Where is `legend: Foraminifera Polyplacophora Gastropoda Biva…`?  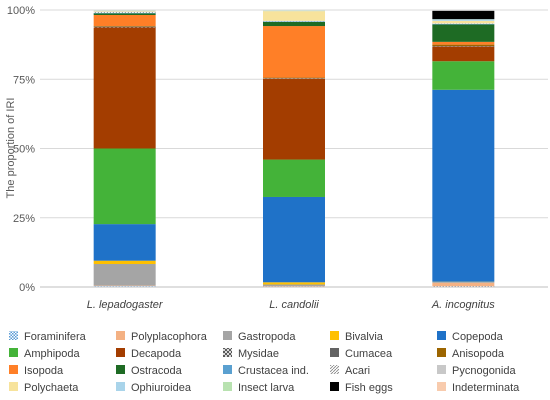
legend: Foraminifera Polyplacophora Gastropoda Biva… is located at coordinates (264, 362).